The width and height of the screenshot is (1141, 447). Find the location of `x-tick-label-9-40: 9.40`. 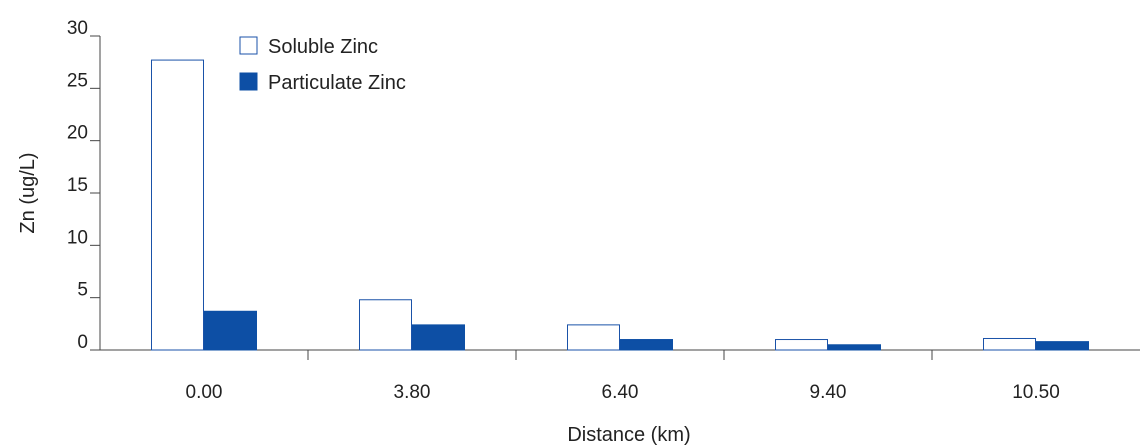

x-tick-label-9-40: 9.40 is located at coordinates (828, 392).